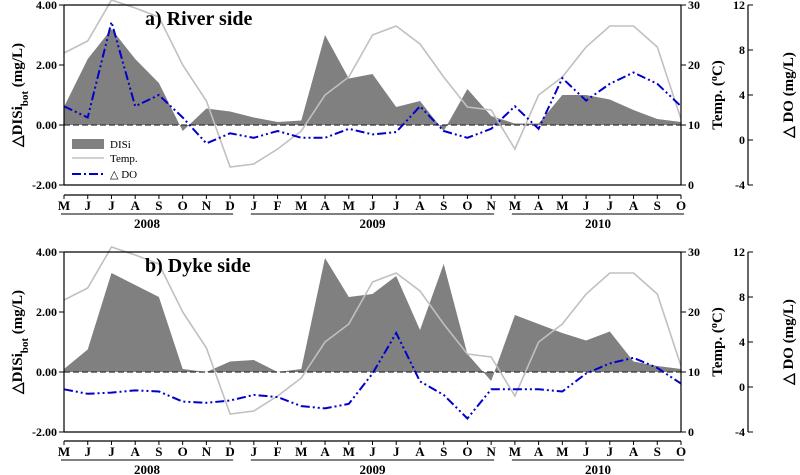 This screenshot has width=800, height=475. Describe the element at coordinates (694, 125) in the screenshot. I see `temp-tick-label: 10` at that location.